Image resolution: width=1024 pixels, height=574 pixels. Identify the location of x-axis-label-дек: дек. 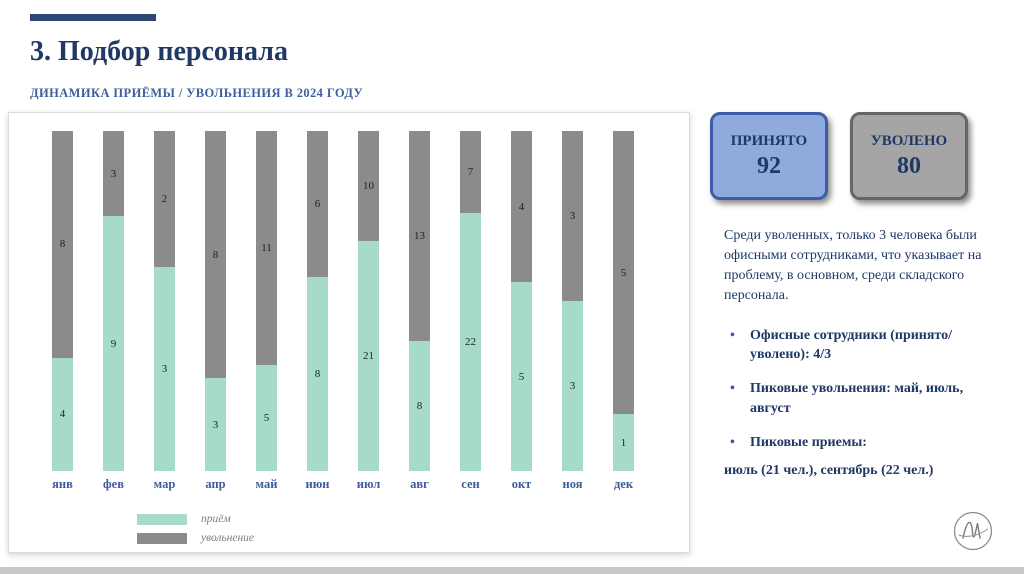
(623, 484).